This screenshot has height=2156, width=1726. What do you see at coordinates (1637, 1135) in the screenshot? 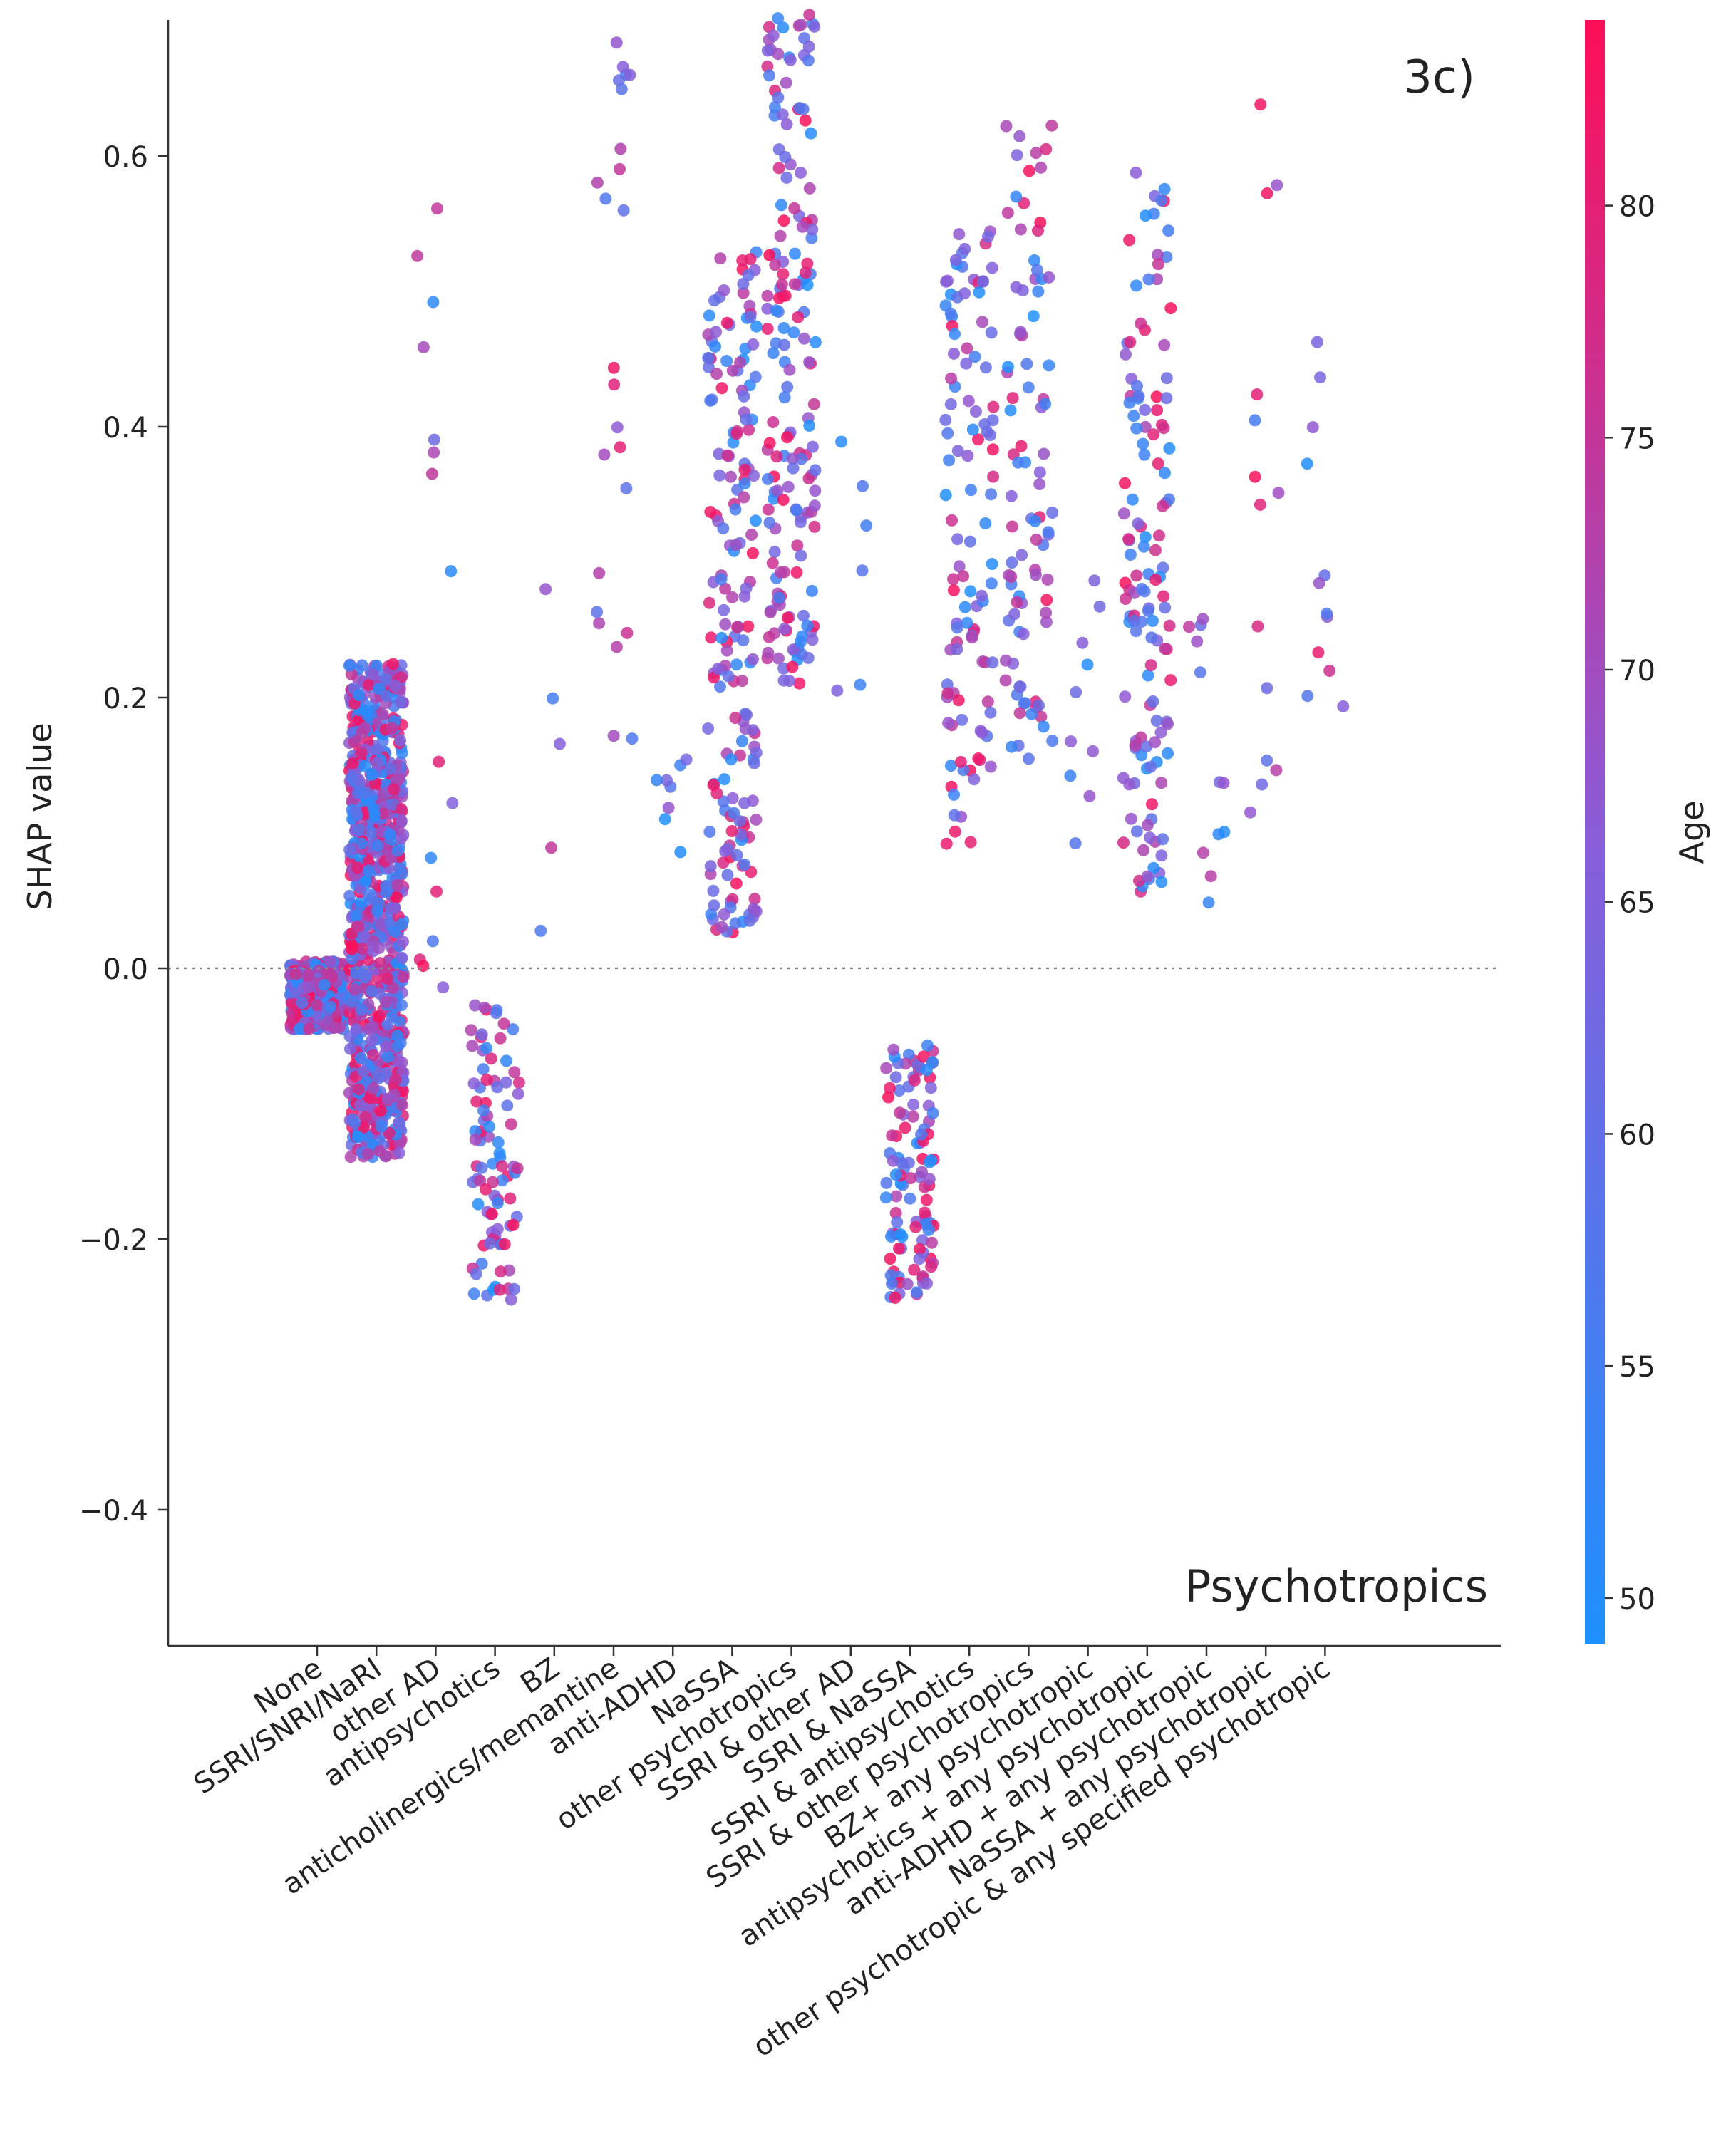
I see `colorbar-tick-label: 60` at bounding box center [1637, 1135].